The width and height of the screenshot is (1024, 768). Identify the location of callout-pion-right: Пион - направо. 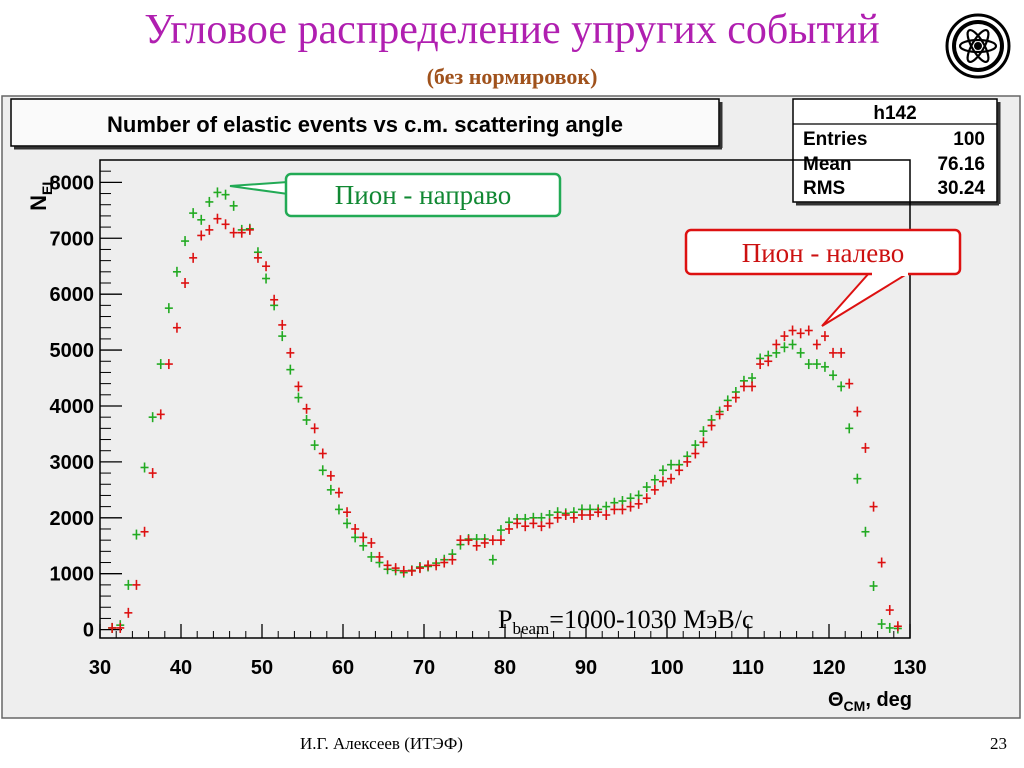
(395, 195).